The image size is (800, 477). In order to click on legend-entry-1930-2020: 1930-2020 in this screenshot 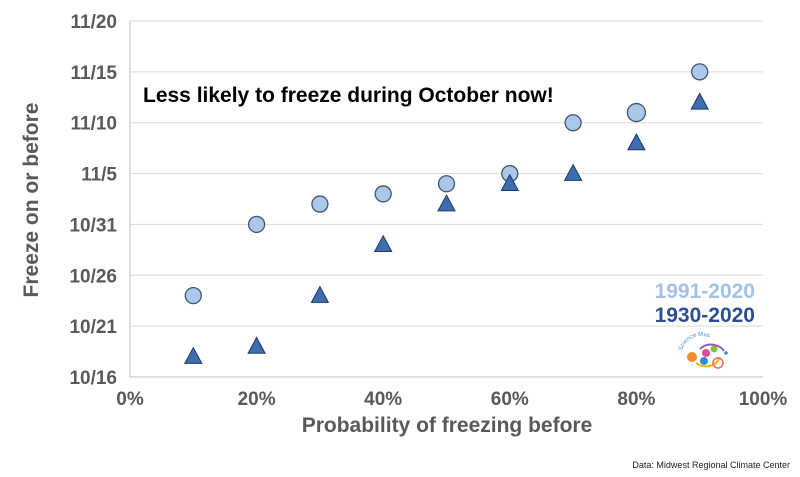, I will do `click(705, 315)`.